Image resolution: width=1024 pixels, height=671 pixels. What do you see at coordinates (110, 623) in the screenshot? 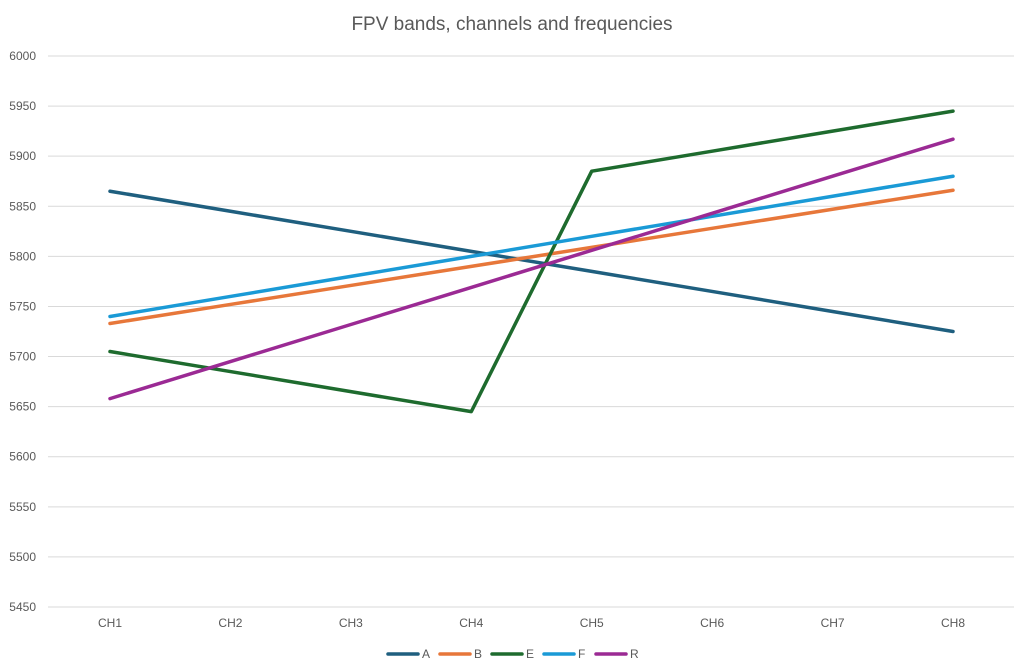
I see `x-tick-label: CH1` at bounding box center [110, 623].